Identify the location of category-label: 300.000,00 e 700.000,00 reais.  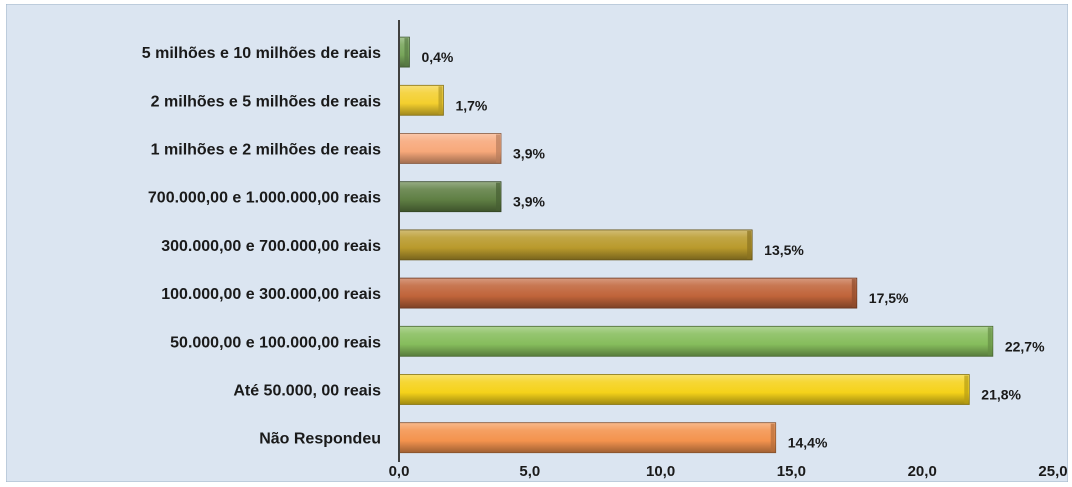
(271, 246).